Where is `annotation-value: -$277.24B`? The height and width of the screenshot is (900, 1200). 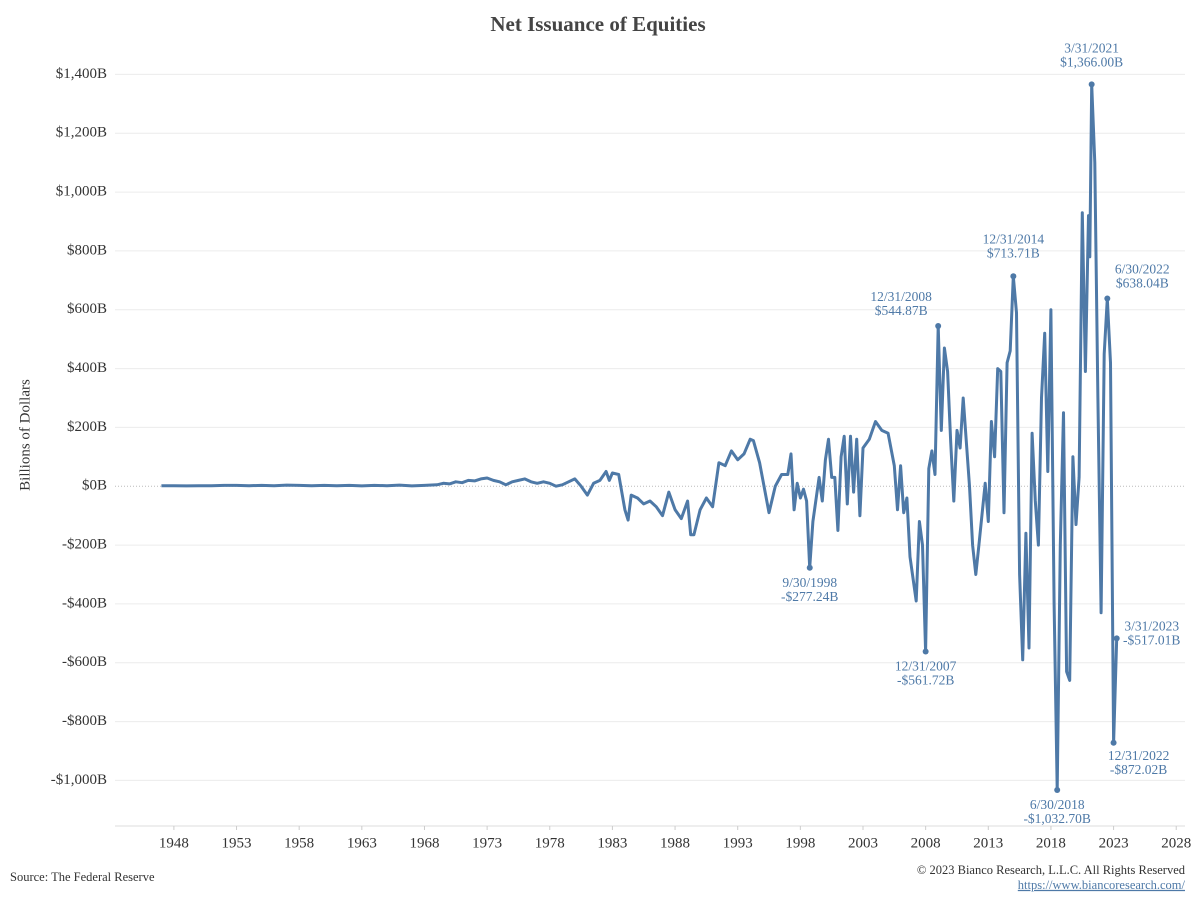 annotation-value: -$277.24B is located at coordinates (809, 596).